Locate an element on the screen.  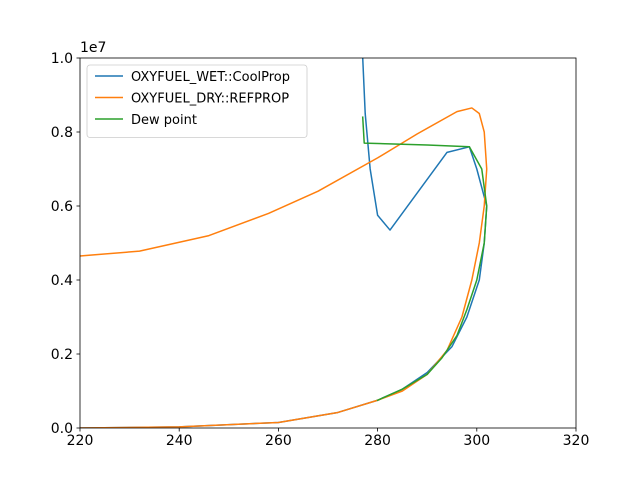
legend-box is located at coordinates (197, 101).